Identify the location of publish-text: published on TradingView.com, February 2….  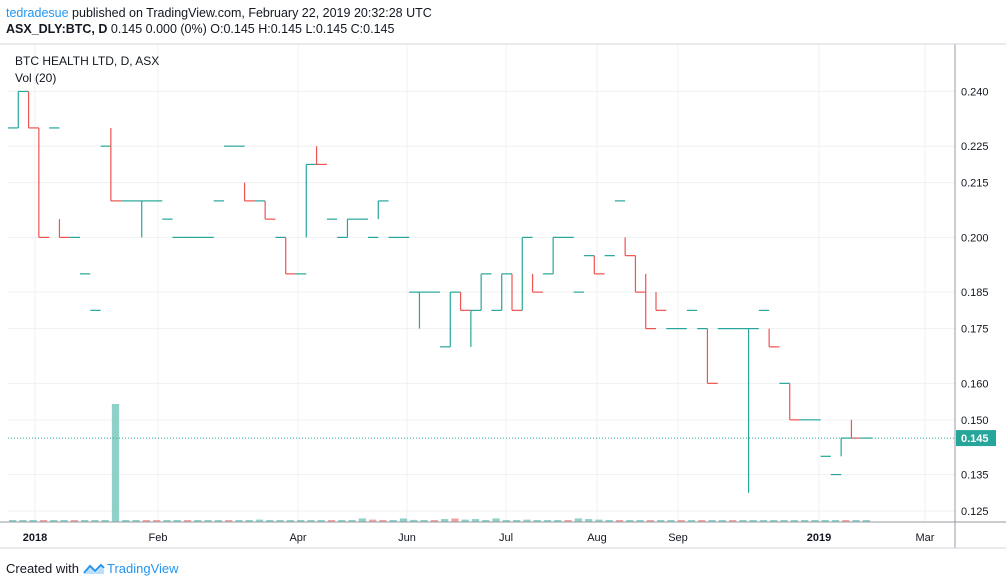
(252, 13).